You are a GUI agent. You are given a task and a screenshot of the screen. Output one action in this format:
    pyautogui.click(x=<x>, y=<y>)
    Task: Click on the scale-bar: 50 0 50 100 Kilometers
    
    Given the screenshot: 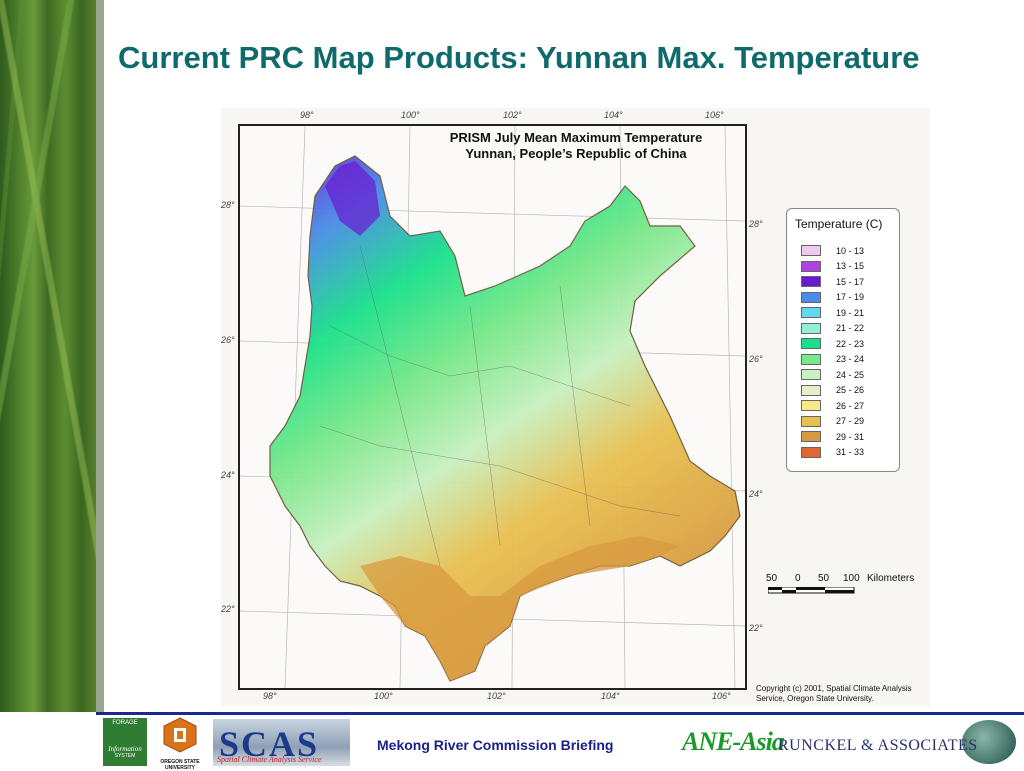 What is the action you would take?
    pyautogui.click(x=856, y=588)
    